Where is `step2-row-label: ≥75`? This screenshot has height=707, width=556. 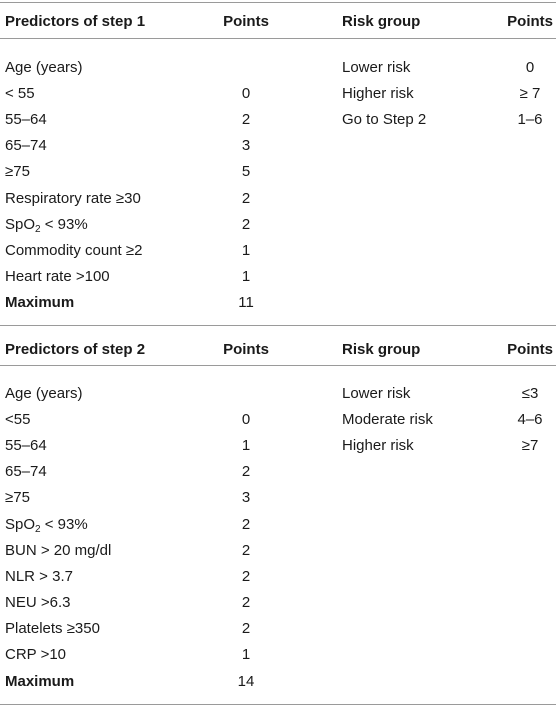
step2-row-label: ≥75 is located at coordinates (17, 497).